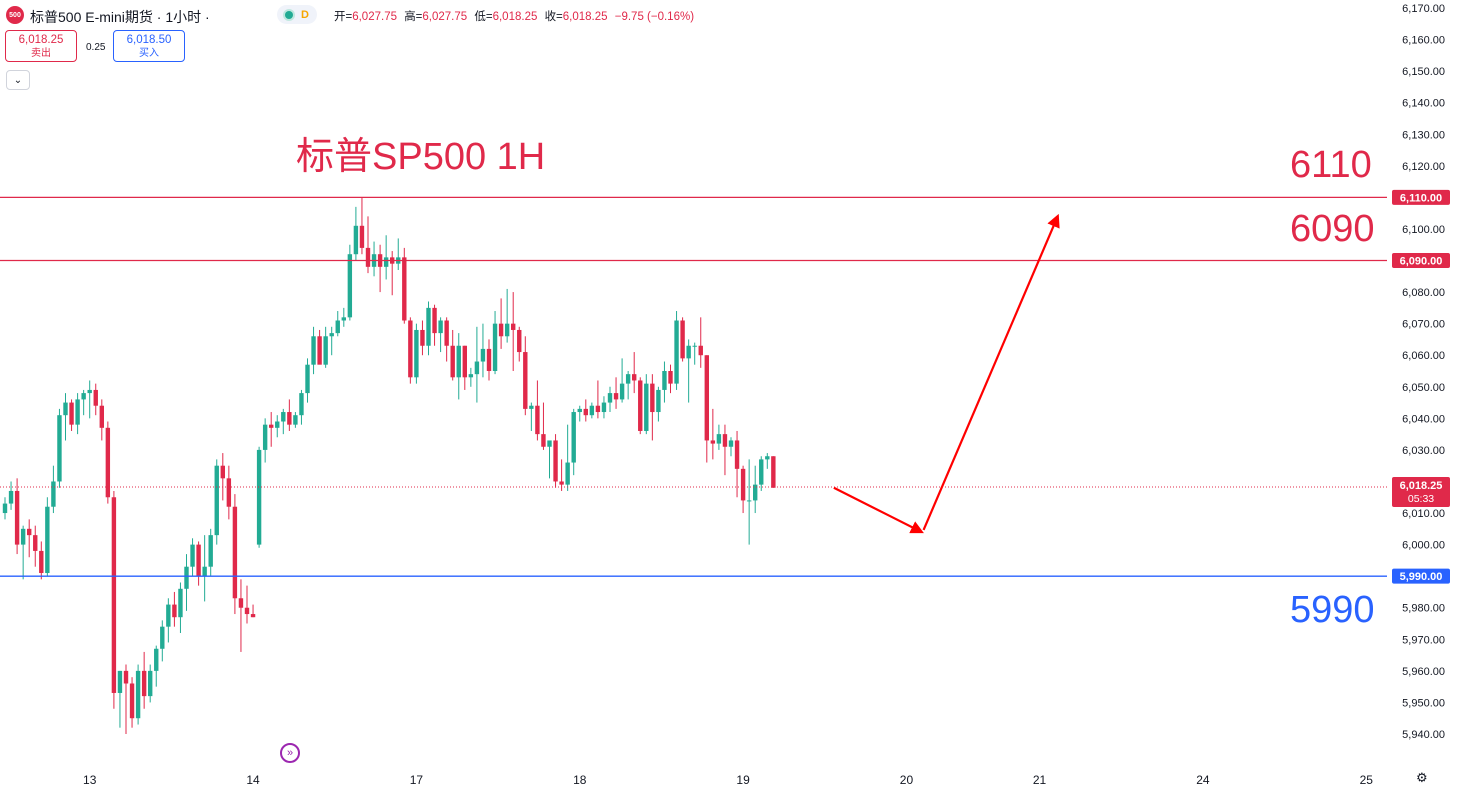  I want to click on price-tick-label: 6,130.00, so click(1423, 135).